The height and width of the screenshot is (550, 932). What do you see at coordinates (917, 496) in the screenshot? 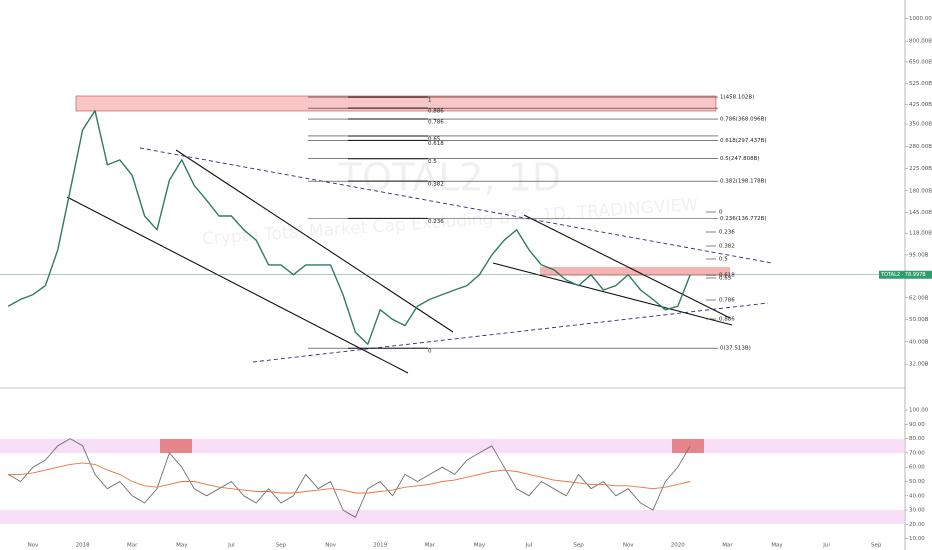
I see `y-tick-label: 40.00` at bounding box center [917, 496].